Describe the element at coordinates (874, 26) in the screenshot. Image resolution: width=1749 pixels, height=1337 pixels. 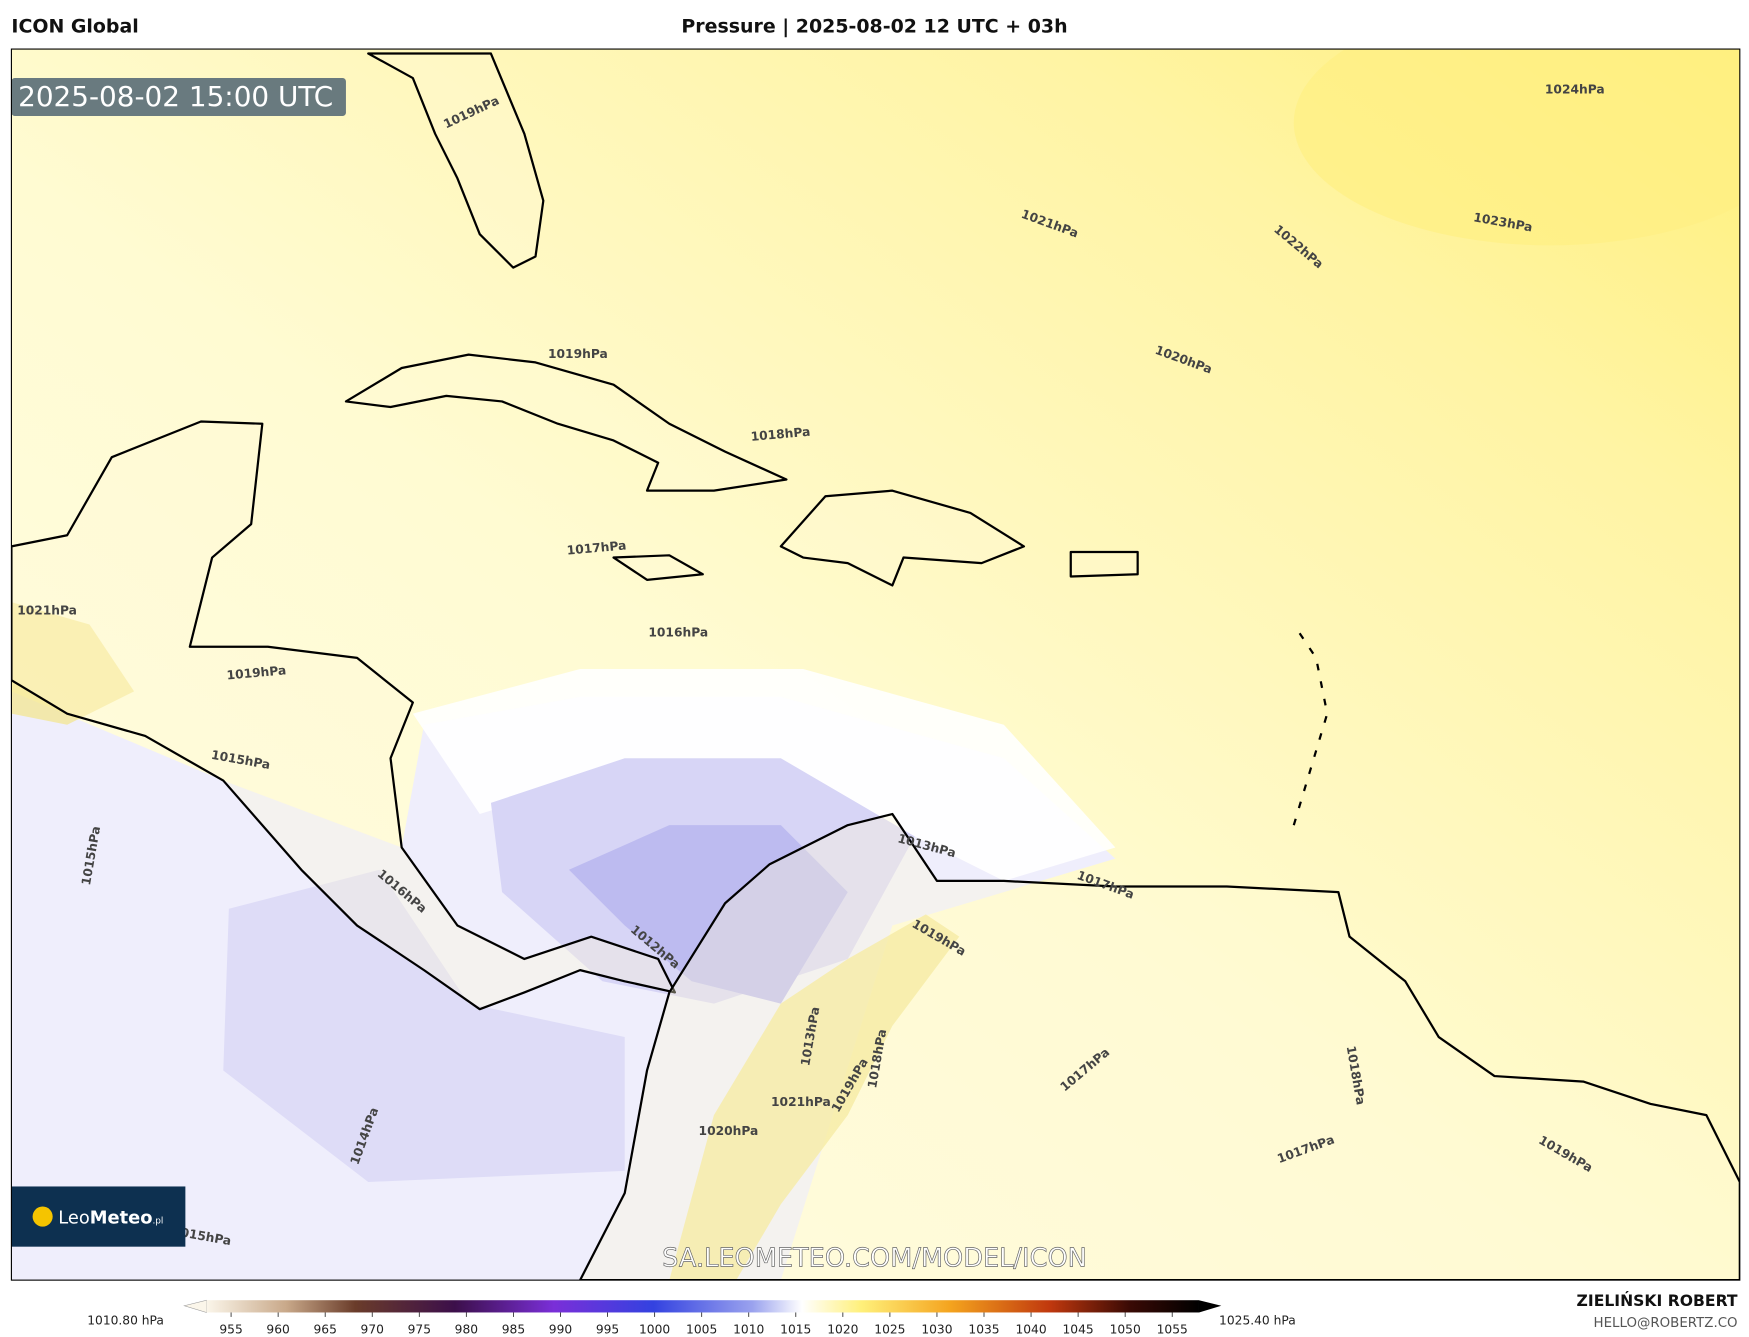
I see `map-title: Pressure | 2025-08-02 12 UTC + 03h` at that location.